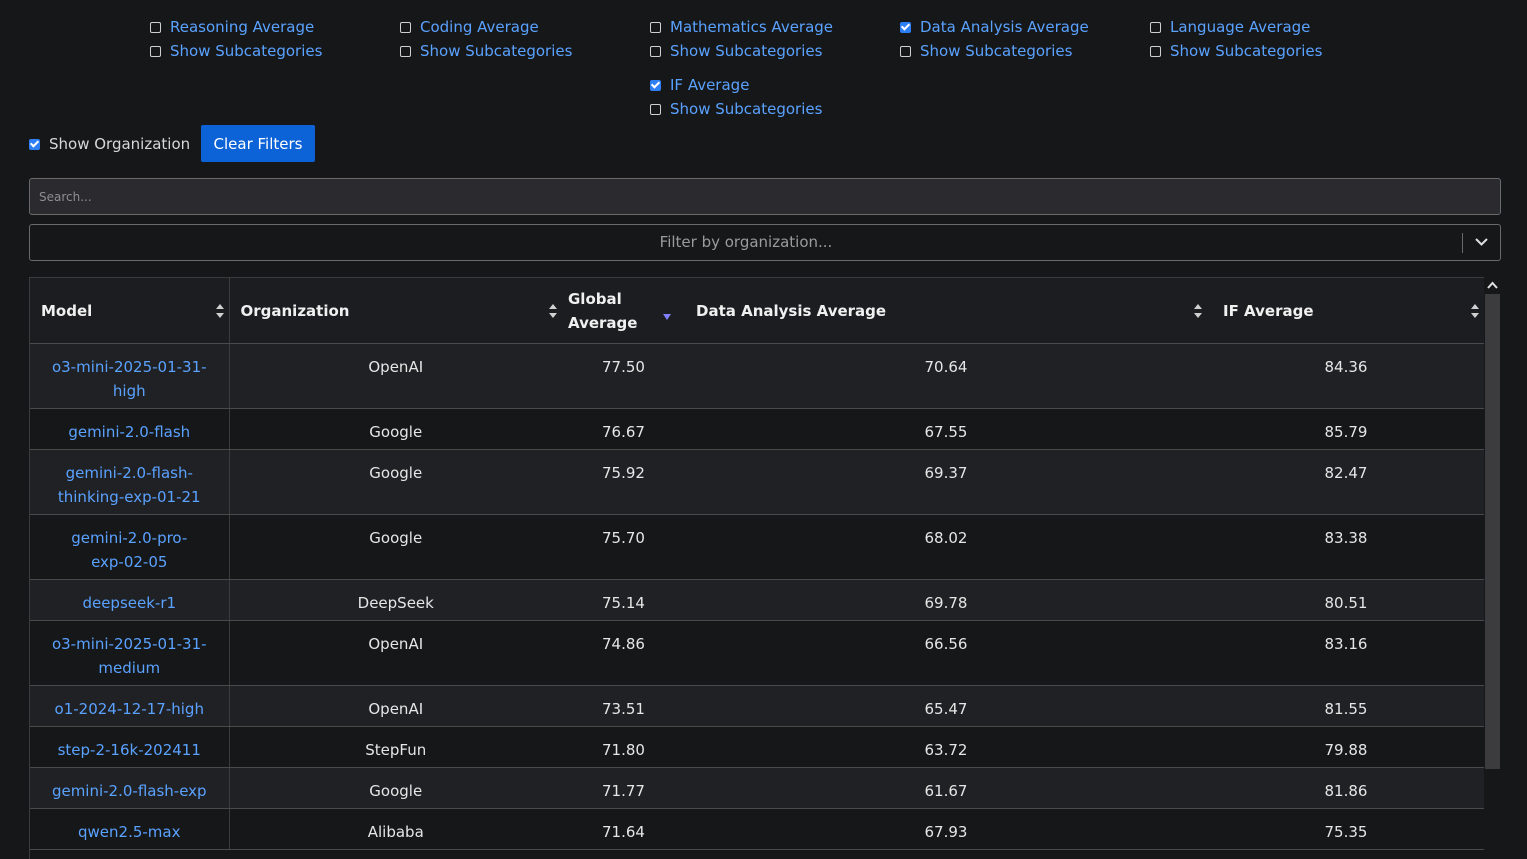  I want to click on mathematics-average-checkbox: Mathematics Average, so click(741, 27).